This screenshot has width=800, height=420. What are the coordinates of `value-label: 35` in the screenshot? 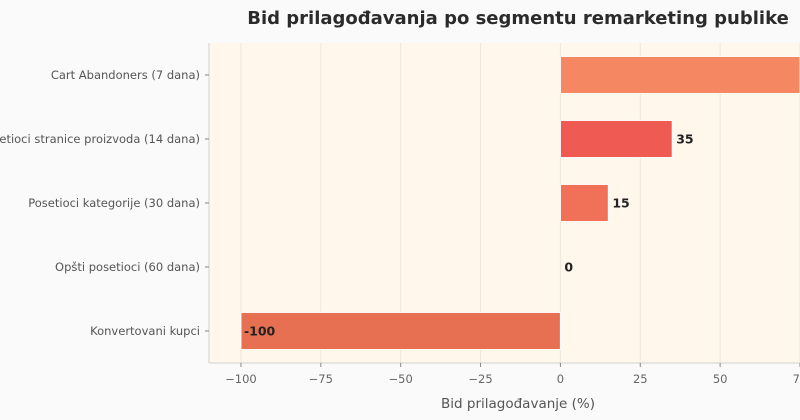 It's located at (684, 139).